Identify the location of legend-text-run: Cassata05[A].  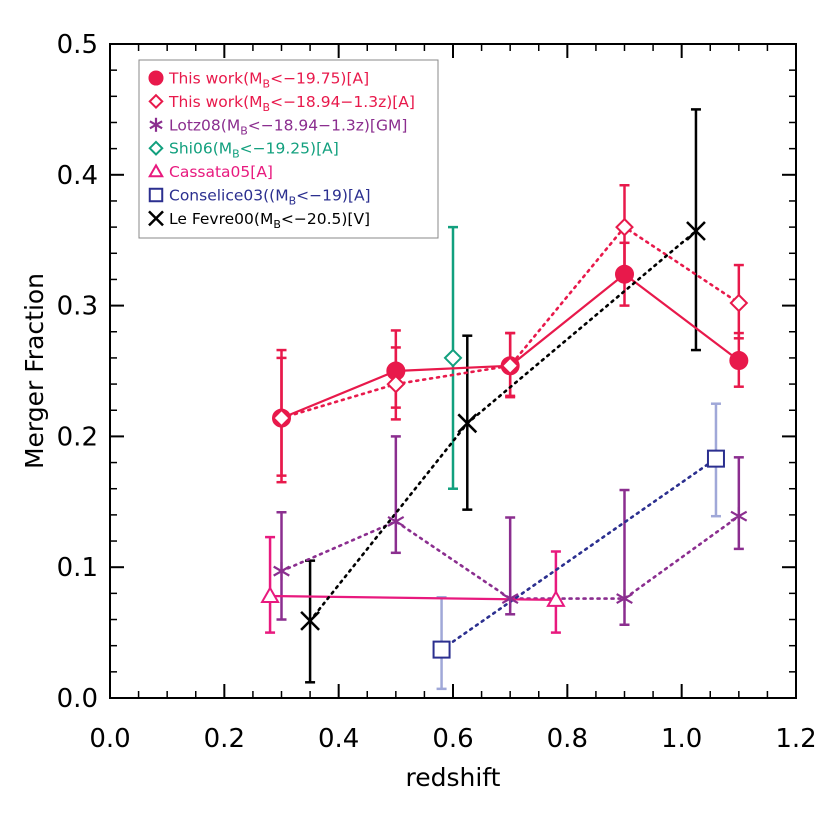
(221, 172).